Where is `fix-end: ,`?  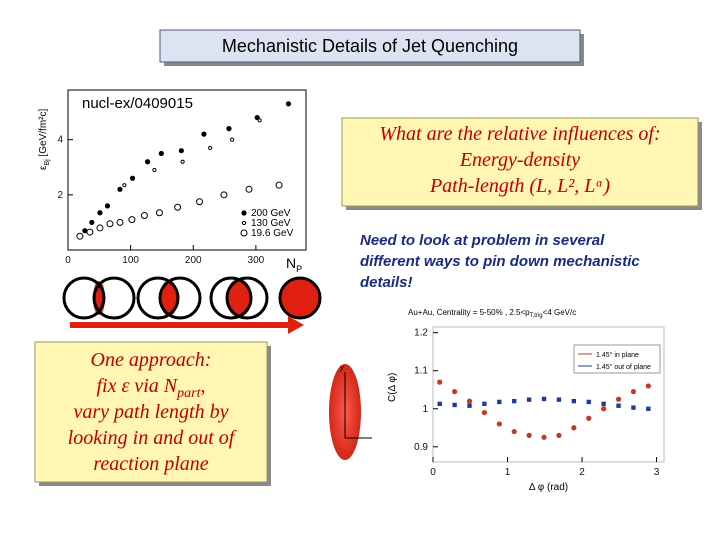
fix-end: , is located at coordinates (203, 386).